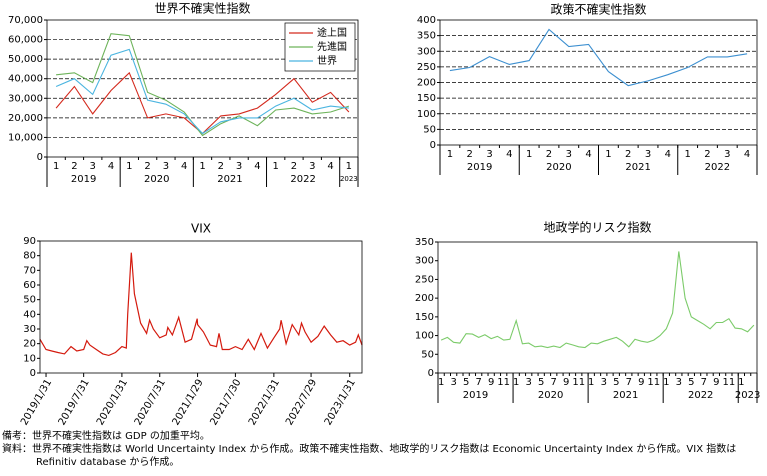 The height and width of the screenshot is (476, 767). Describe the element at coordinates (29, 358) in the screenshot. I see `y-tick-label: 10` at that location.